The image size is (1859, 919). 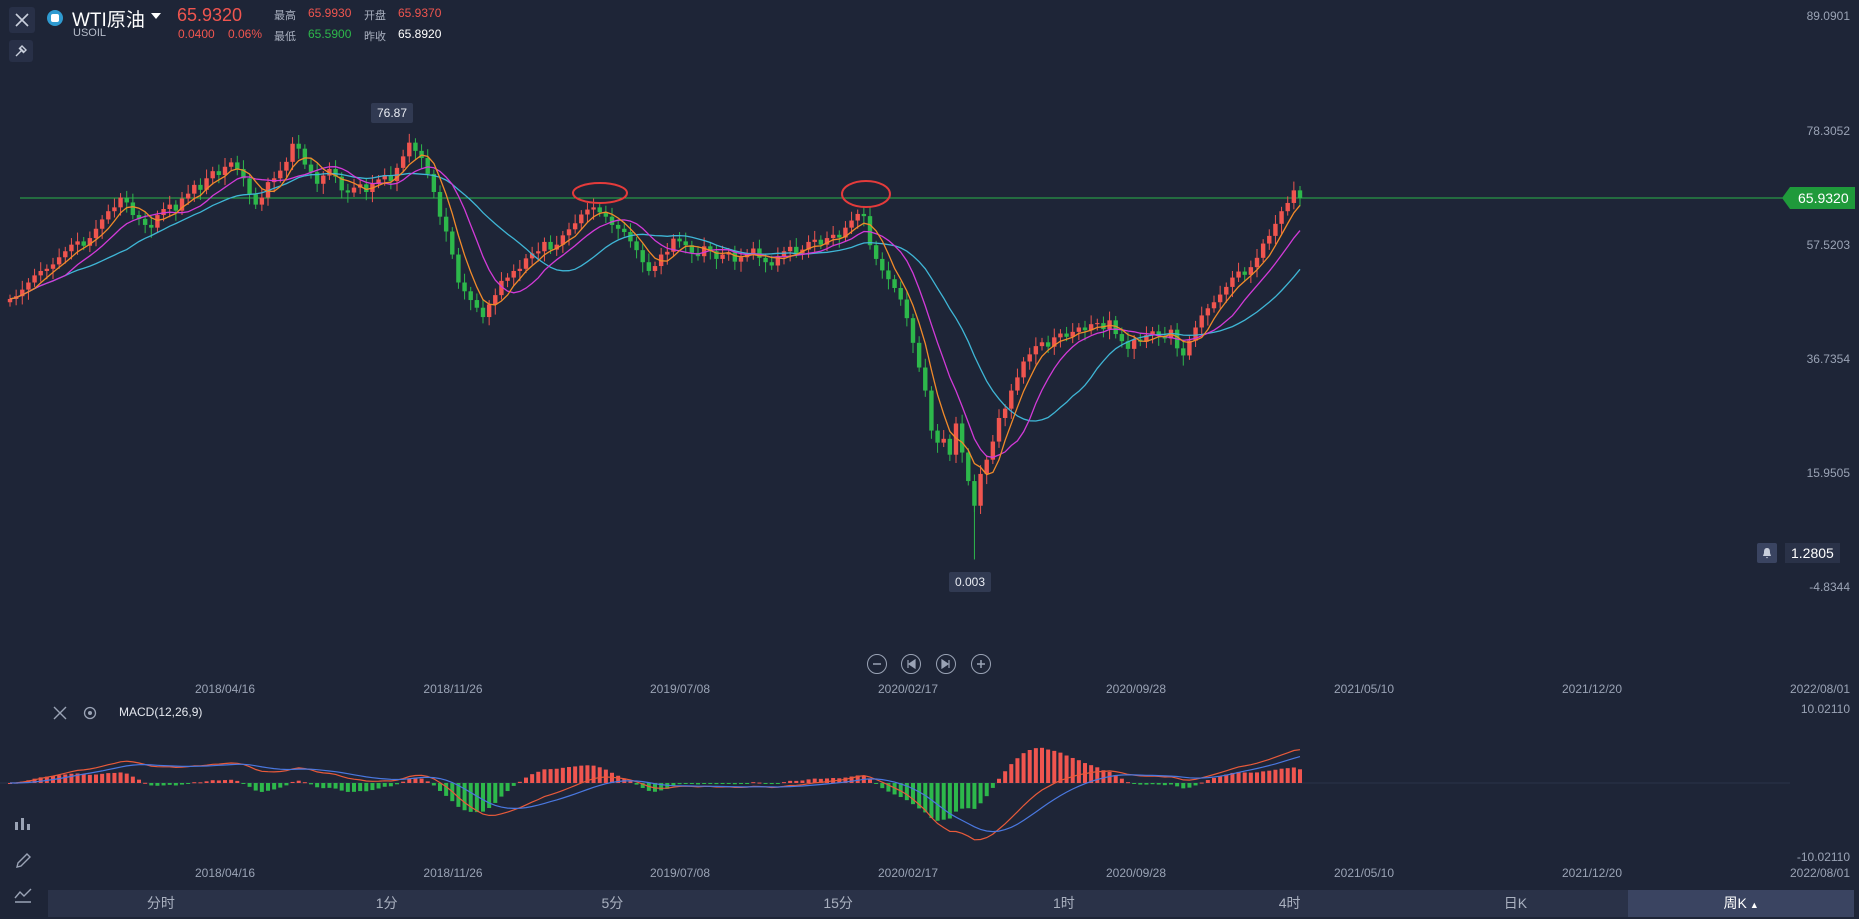 I want to click on drawing-tool-button, so click(x=23, y=861).